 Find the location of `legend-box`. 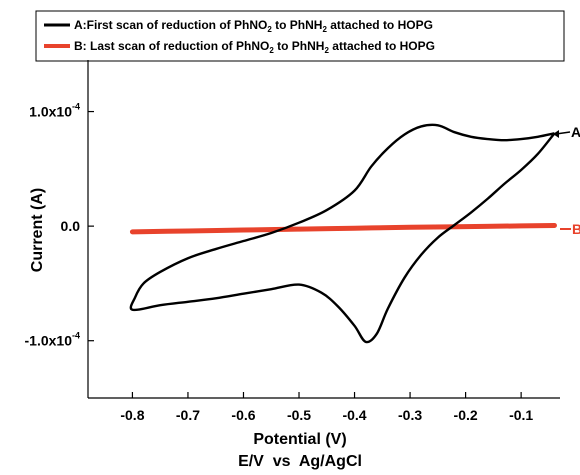

legend-box is located at coordinates (300, 36).